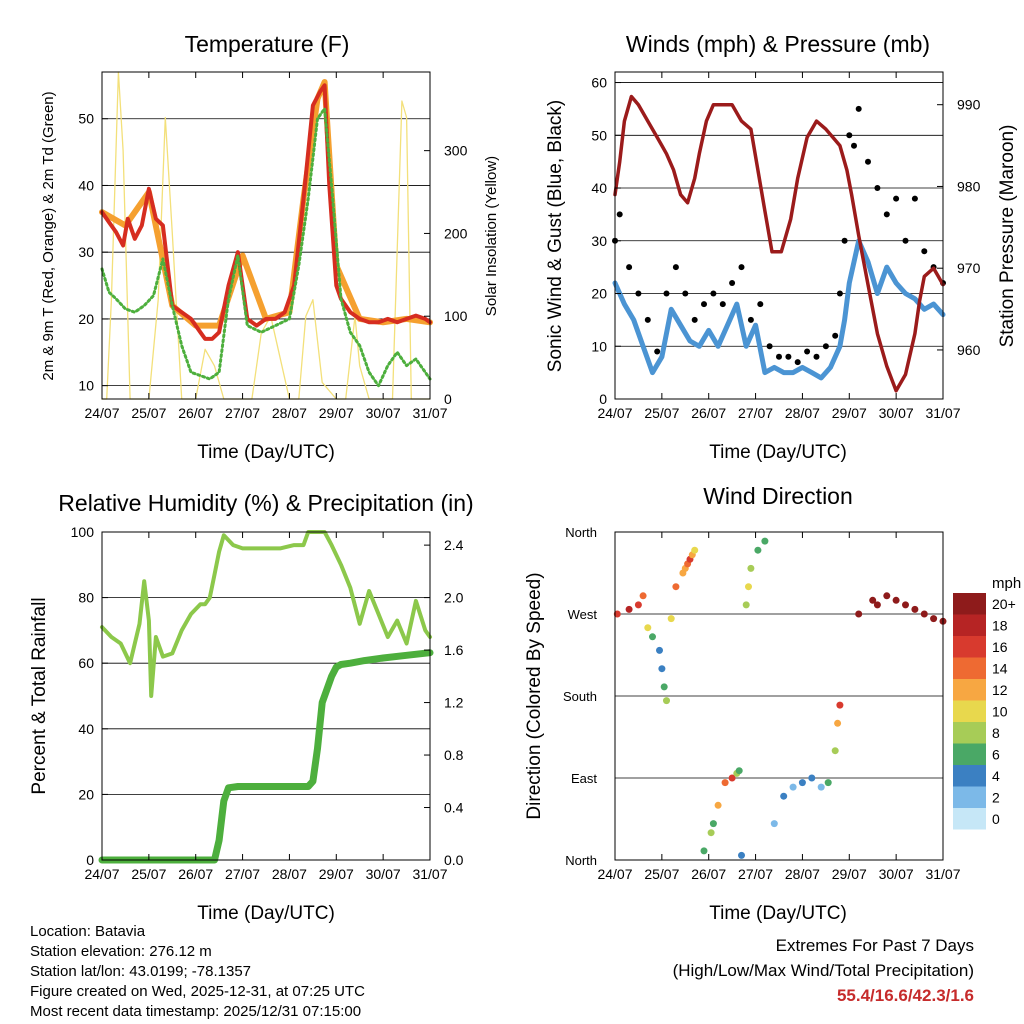 The height and width of the screenshot is (1024, 1024). Describe the element at coordinates (969, 350) in the screenshot. I see `wind-ytick-right-label: 960` at that location.